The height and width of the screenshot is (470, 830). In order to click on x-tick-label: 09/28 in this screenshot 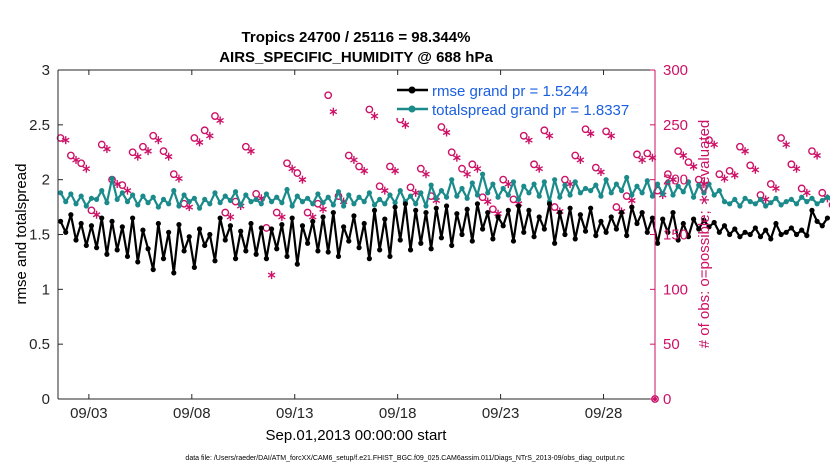, I will do `click(604, 413)`.